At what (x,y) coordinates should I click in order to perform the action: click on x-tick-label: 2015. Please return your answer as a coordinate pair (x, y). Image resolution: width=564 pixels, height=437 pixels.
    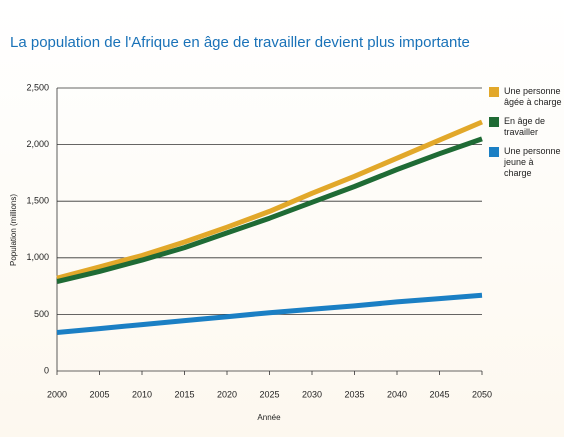
    Looking at the image, I should click on (184, 394).